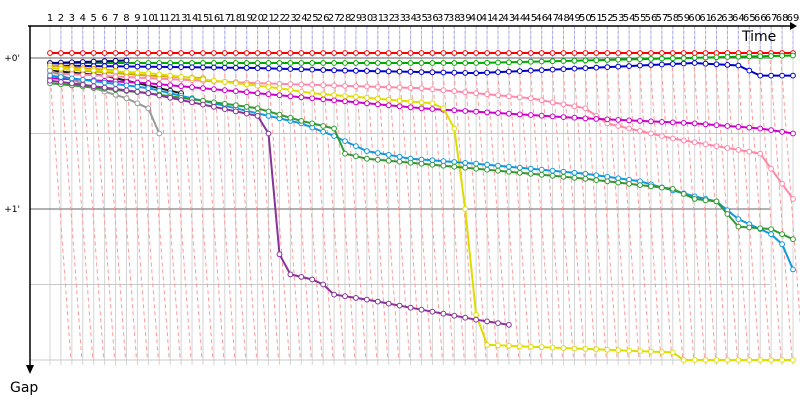 Image resolution: width=800 pixels, height=400 pixels. What do you see at coordinates (760, 18) in the screenshot?
I see `lap-tick-label: 66` at bounding box center [760, 18].